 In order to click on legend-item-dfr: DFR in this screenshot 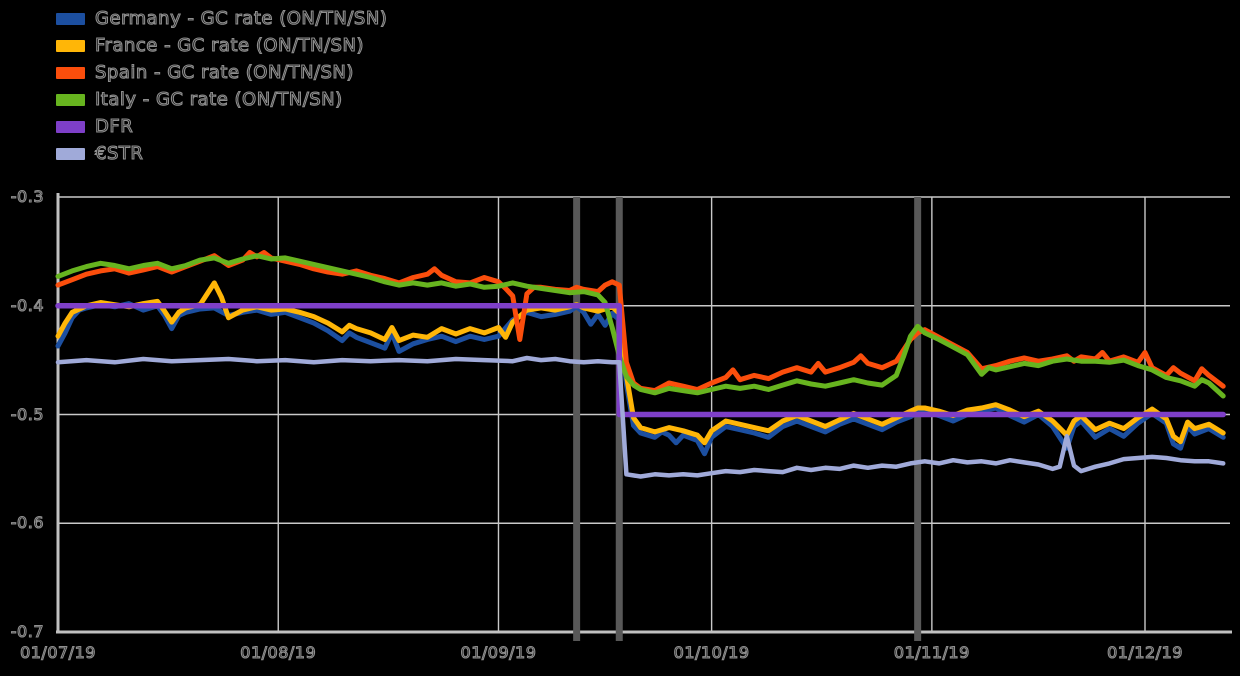, I will do `click(221, 126)`.